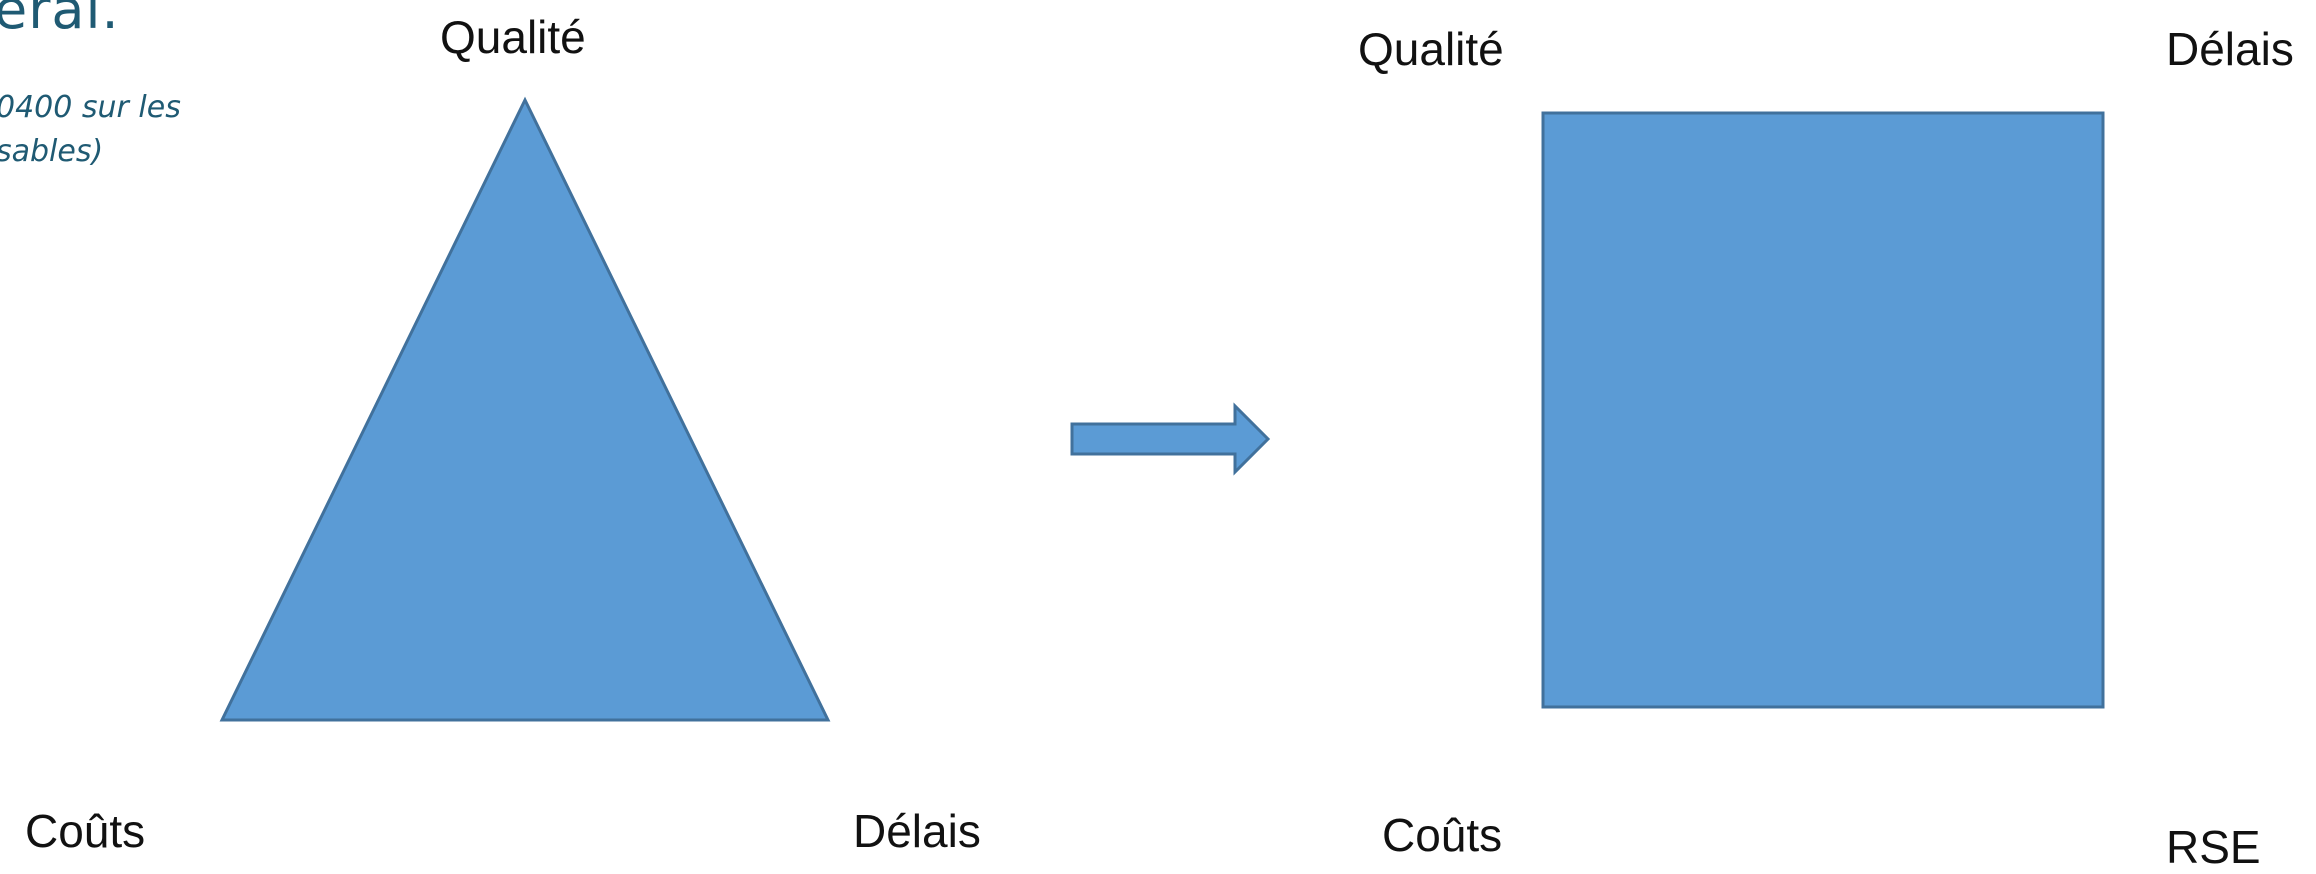 Image resolution: width=2316 pixels, height=874 pixels. I want to click on square-label-quality: Qualité, so click(1431, 49).